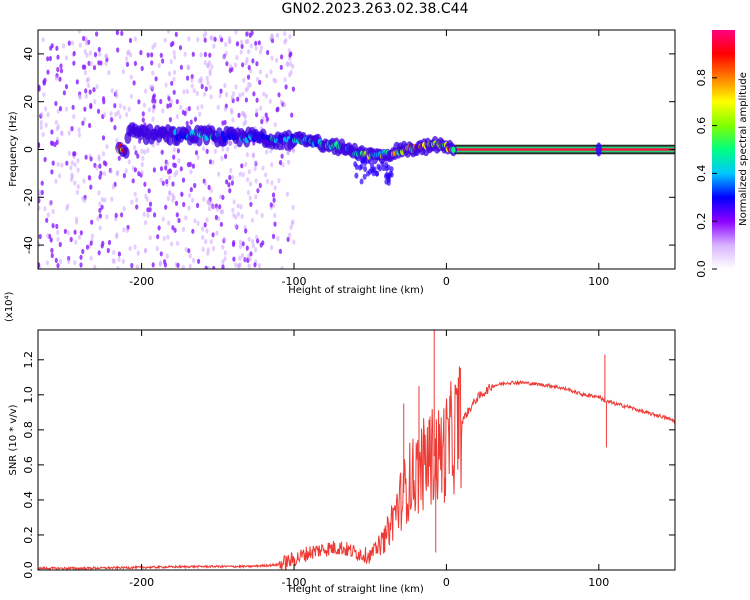 This screenshot has height=600, width=750. What do you see at coordinates (141, 281) in the screenshot?
I see `x-tick-label: -200` at bounding box center [141, 281].